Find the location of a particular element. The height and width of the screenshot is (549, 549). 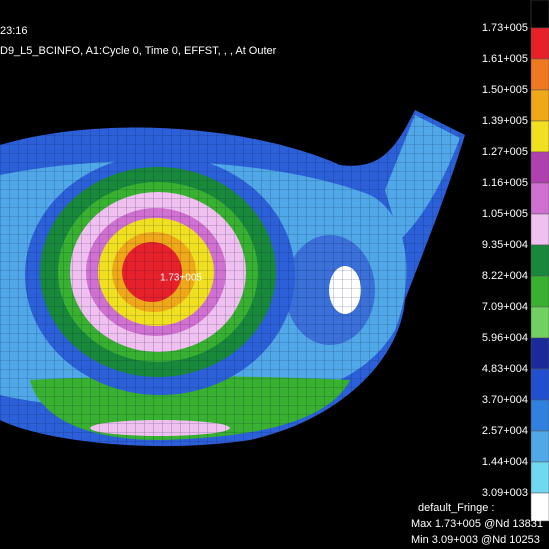

max-info: Max 1.73+005 @Nd 13831 is located at coordinates (477, 524).